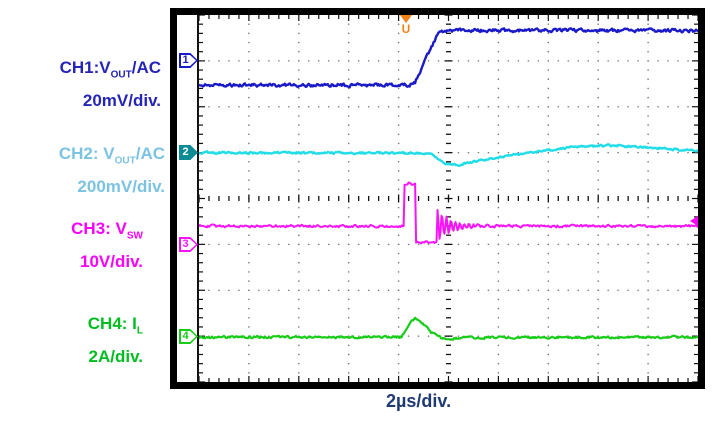 Image resolution: width=716 pixels, height=444 pixels. Describe the element at coordinates (107, 245) in the screenshot. I see `ch3-label: CH3: VSW 10V/div.` at that location.